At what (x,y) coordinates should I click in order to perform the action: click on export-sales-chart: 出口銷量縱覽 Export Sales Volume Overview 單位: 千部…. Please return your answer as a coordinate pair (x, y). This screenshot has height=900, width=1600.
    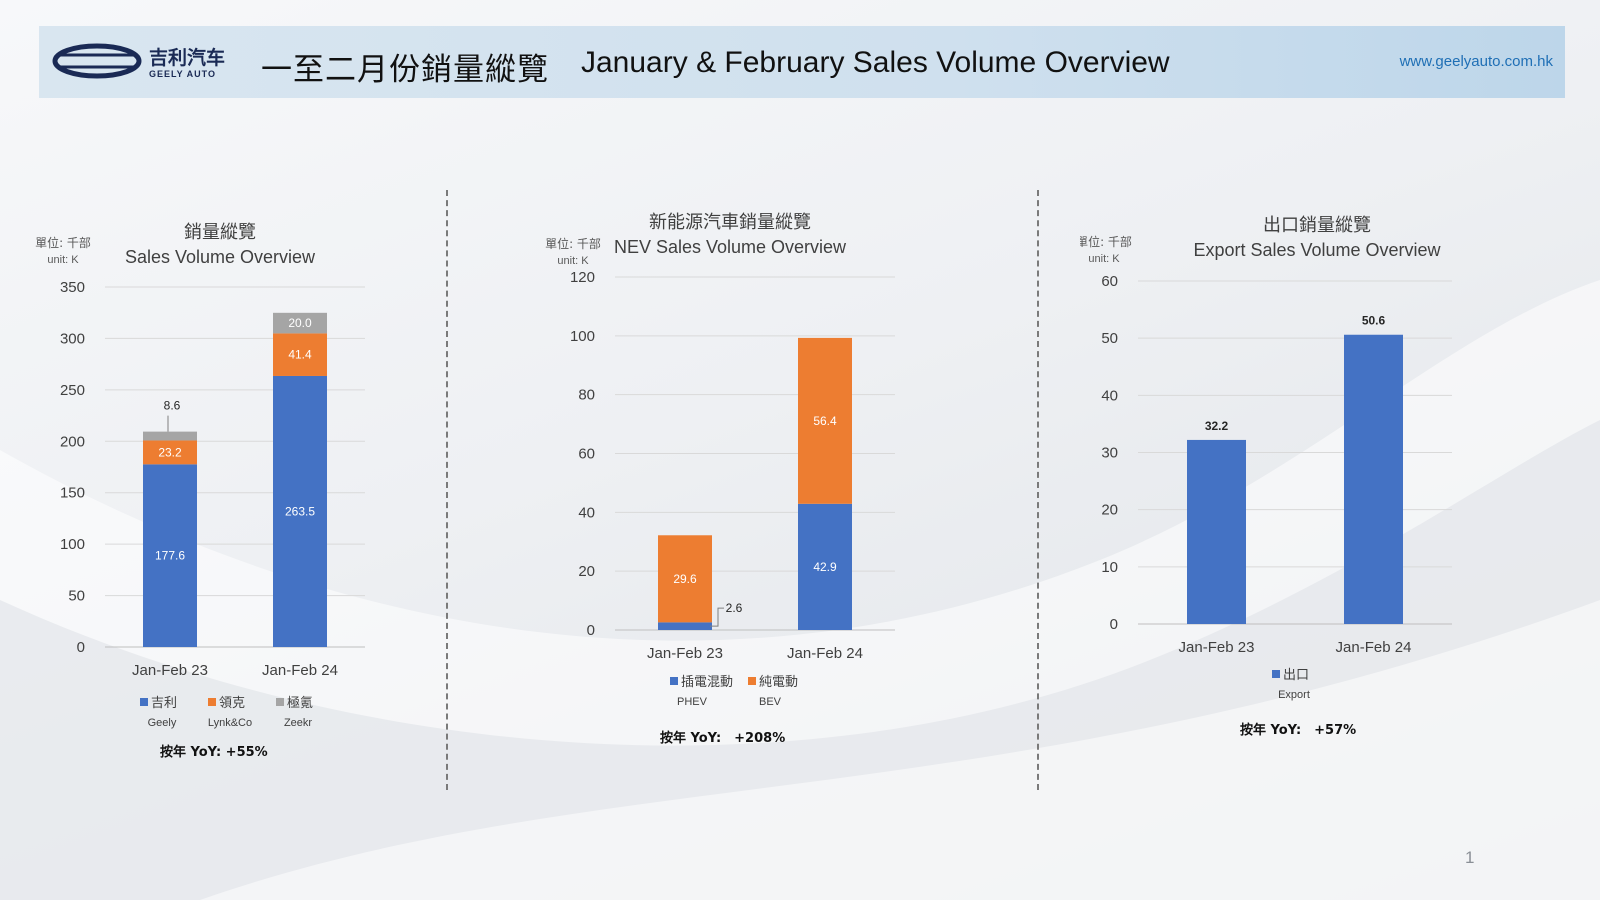
    Looking at the image, I should click on (1266, 476).